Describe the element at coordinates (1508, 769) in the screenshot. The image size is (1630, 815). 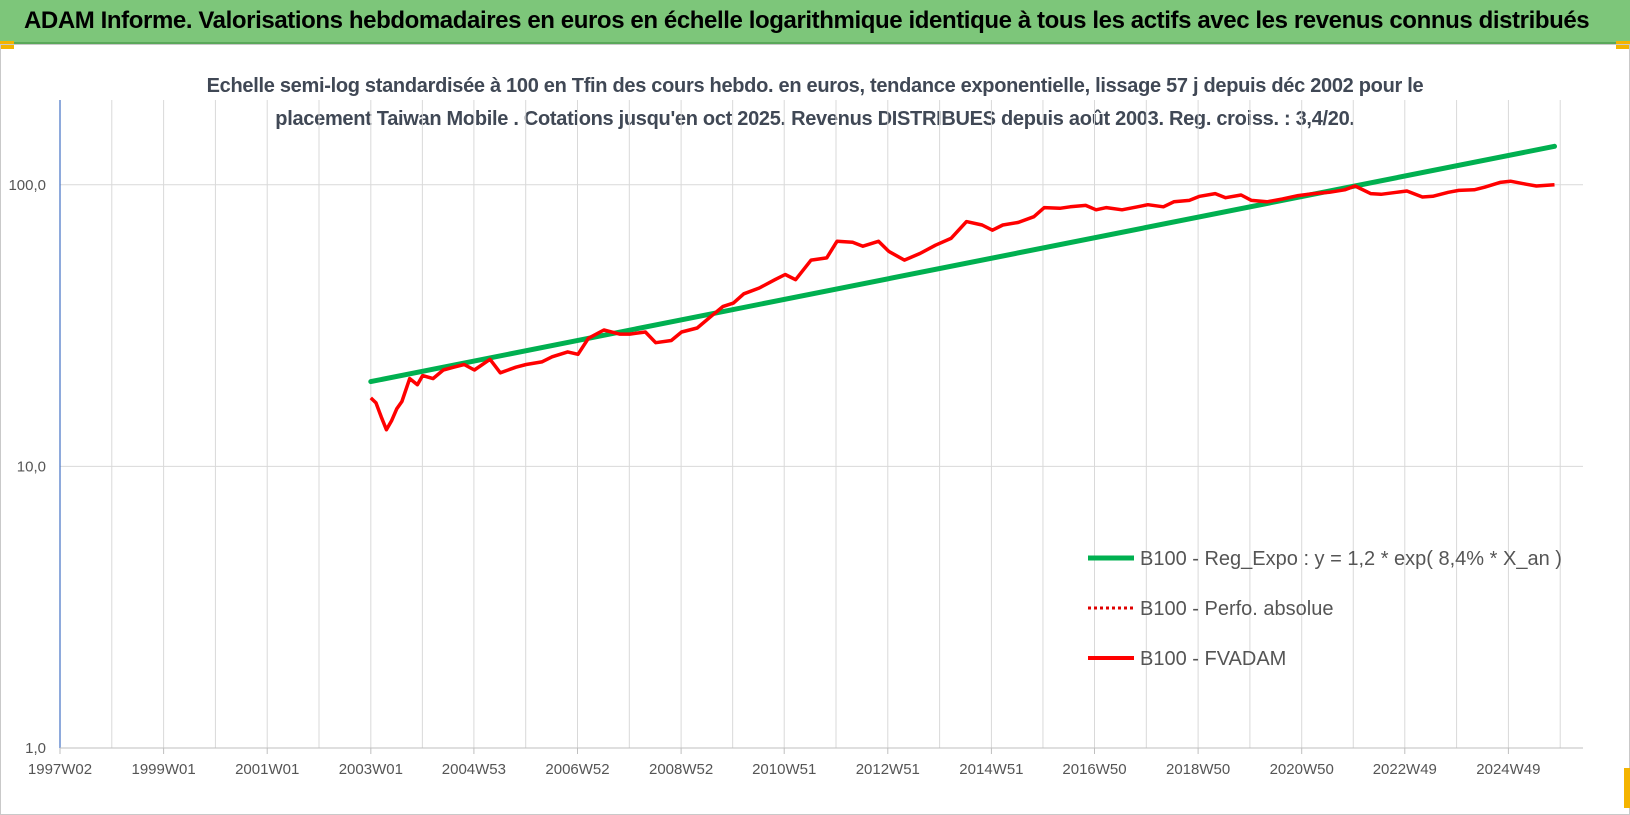
I see `x-tick-label: 2024W49` at that location.